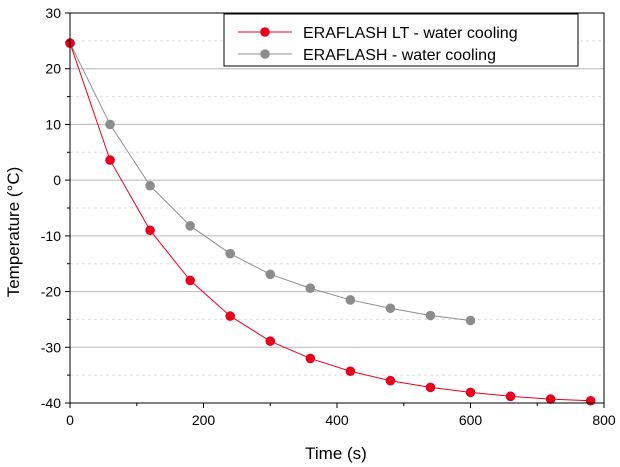 This screenshot has height=467, width=620. I want to click on y-tick-label: -30, so click(51, 347).